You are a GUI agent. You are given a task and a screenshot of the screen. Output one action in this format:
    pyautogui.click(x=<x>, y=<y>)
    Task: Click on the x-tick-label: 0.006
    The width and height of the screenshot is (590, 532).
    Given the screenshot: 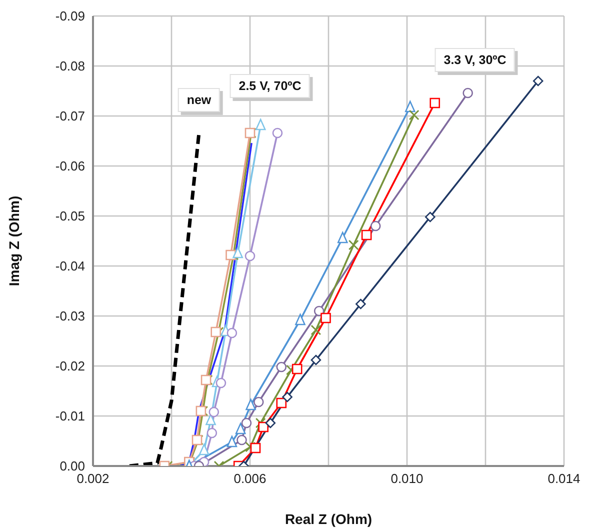 What is the action you would take?
    pyautogui.click(x=250, y=478)
    